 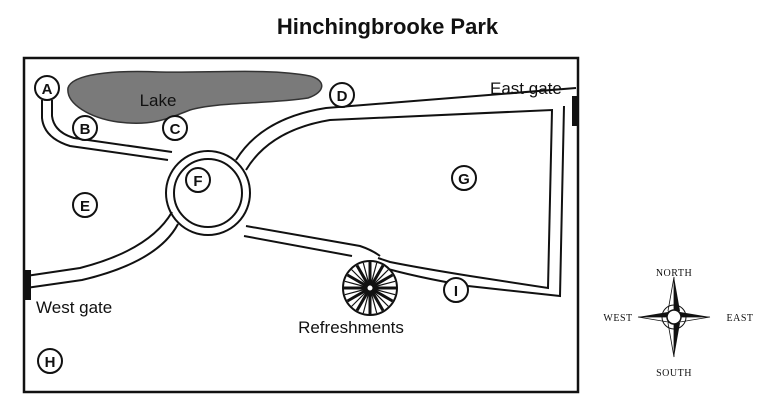 What do you see at coordinates (102, 250) in the screenshot?
I see `path-f-to-west-gate` at bounding box center [102, 250].